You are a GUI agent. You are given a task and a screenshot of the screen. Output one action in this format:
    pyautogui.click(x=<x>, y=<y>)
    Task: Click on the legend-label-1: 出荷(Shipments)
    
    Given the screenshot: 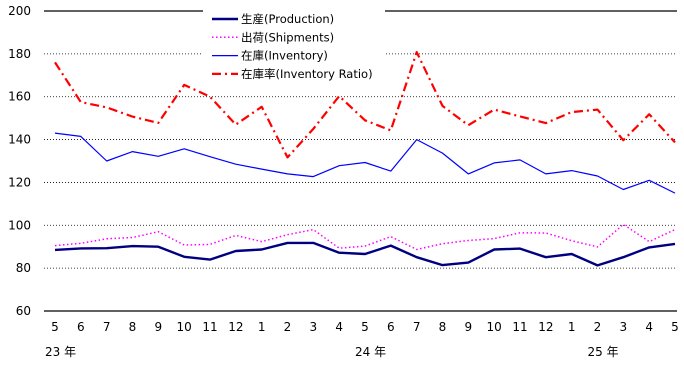 What is the action you would take?
    pyautogui.click(x=287, y=37)
    